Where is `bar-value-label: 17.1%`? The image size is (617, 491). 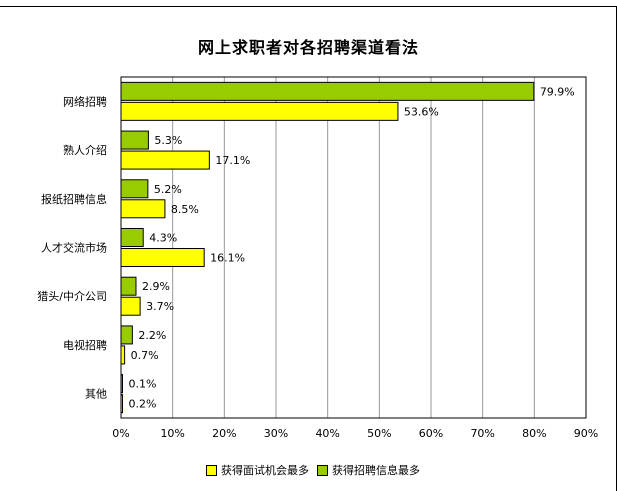
bar-value-label: 17.1% is located at coordinates (232, 160).